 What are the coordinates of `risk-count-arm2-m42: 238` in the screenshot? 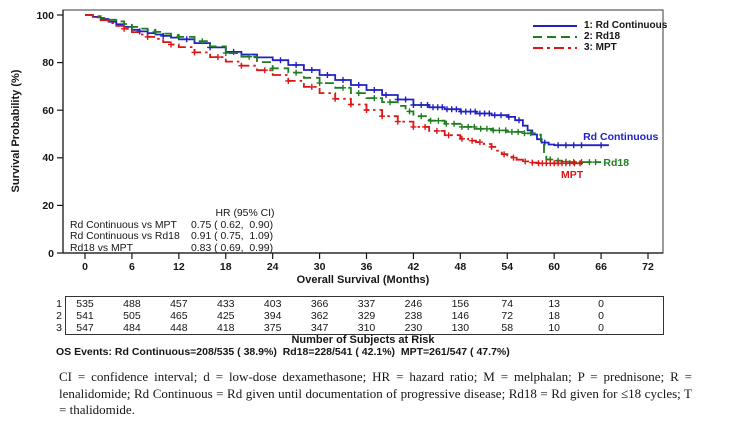 It's located at (413, 316).